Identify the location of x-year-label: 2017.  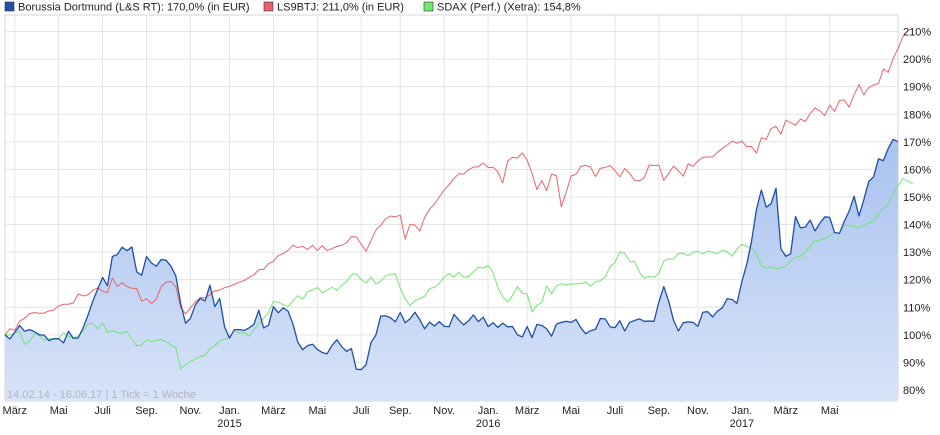
(742, 424).